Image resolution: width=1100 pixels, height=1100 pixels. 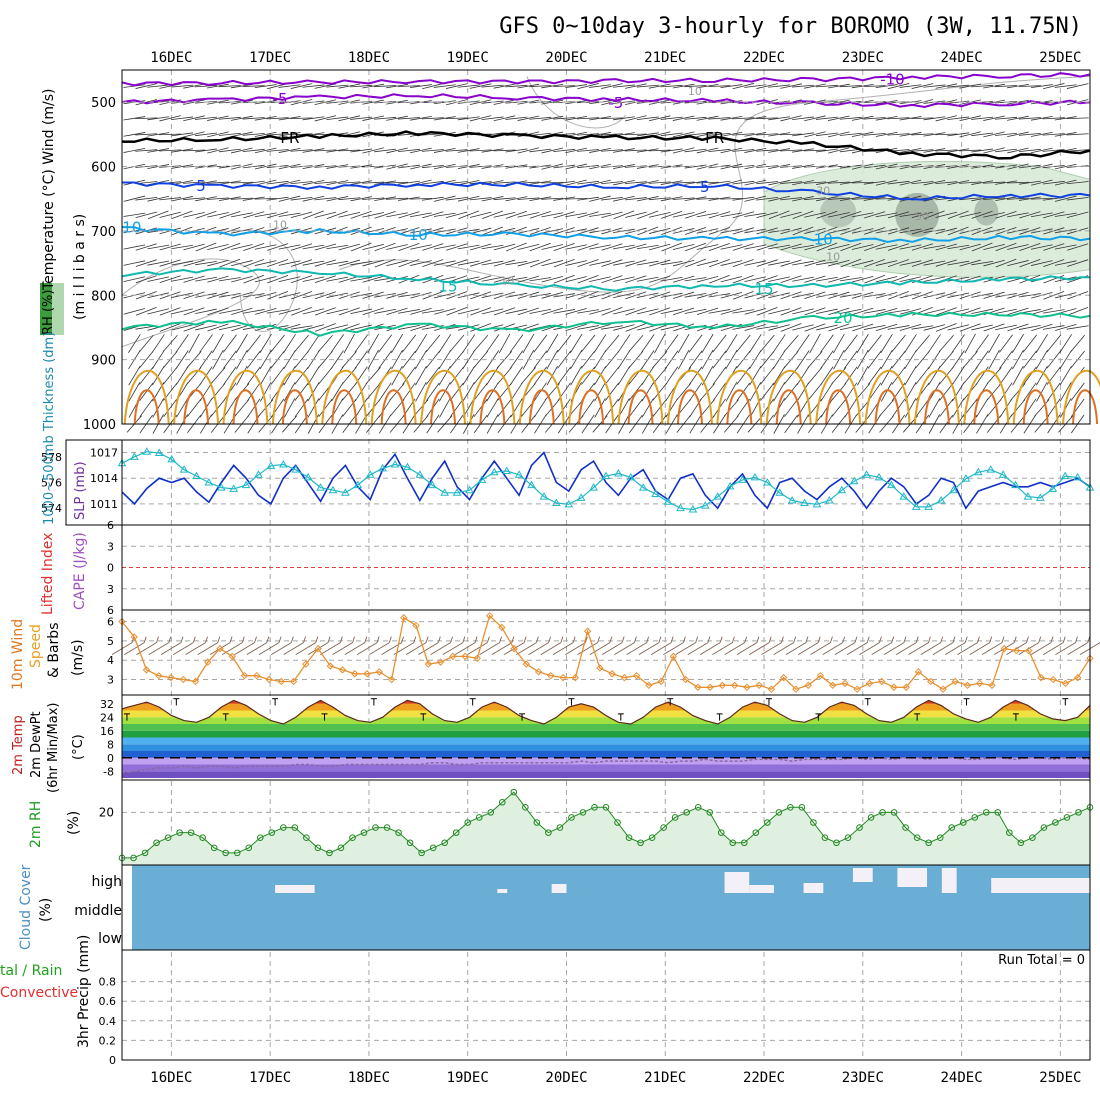 I want to click on slp-left-axis-frame, so click(x=94, y=482).